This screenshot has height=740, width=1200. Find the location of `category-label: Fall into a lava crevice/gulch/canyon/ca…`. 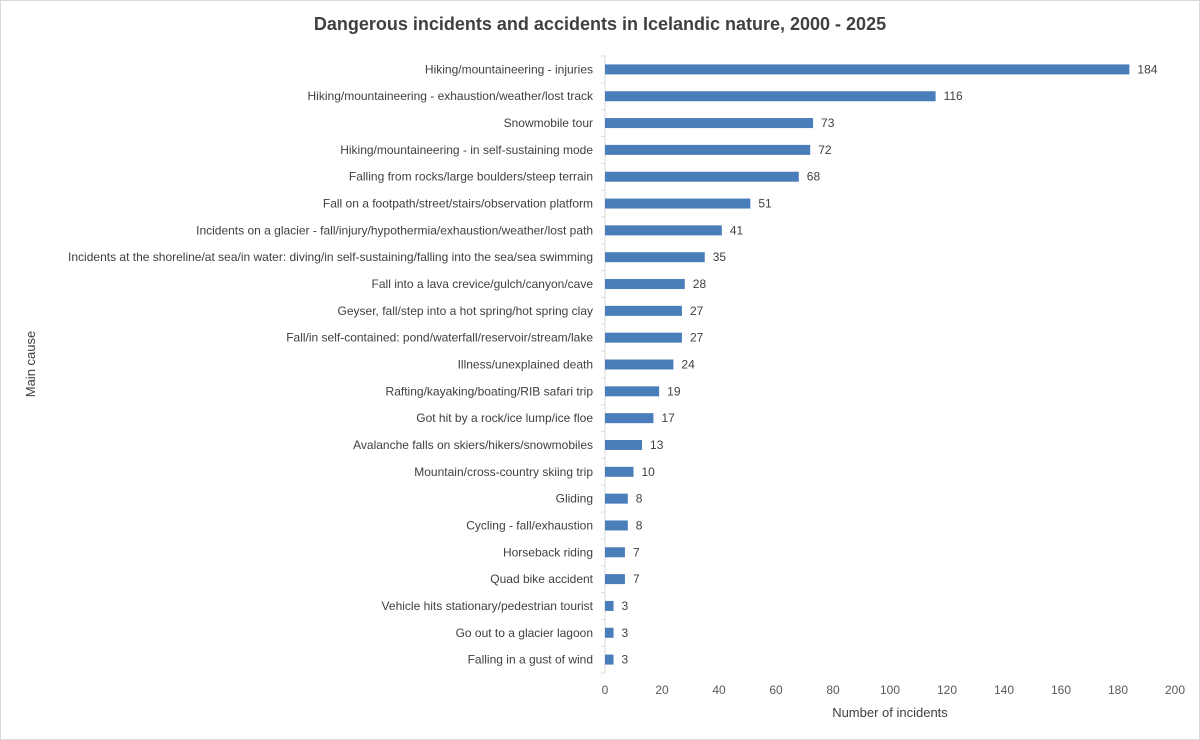

category-label: Fall into a lava crevice/gulch/canyon/ca… is located at coordinates (483, 284).